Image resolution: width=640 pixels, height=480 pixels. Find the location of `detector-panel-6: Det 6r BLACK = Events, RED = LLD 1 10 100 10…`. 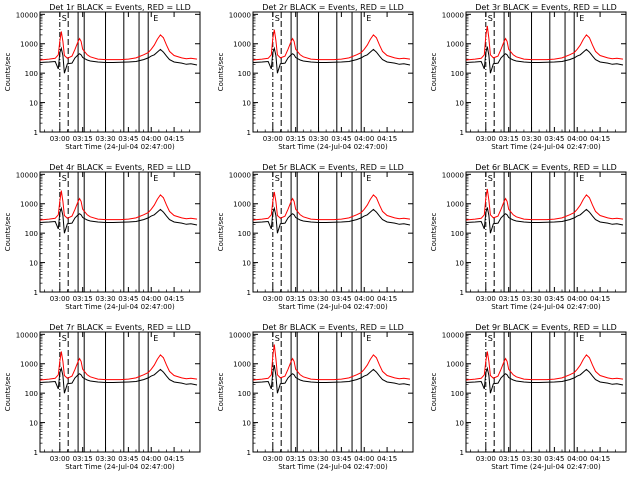

detector-panel-6: Det 6r BLACK = Events, RED = LLD 1 10 100 10… is located at coordinates (528, 237).